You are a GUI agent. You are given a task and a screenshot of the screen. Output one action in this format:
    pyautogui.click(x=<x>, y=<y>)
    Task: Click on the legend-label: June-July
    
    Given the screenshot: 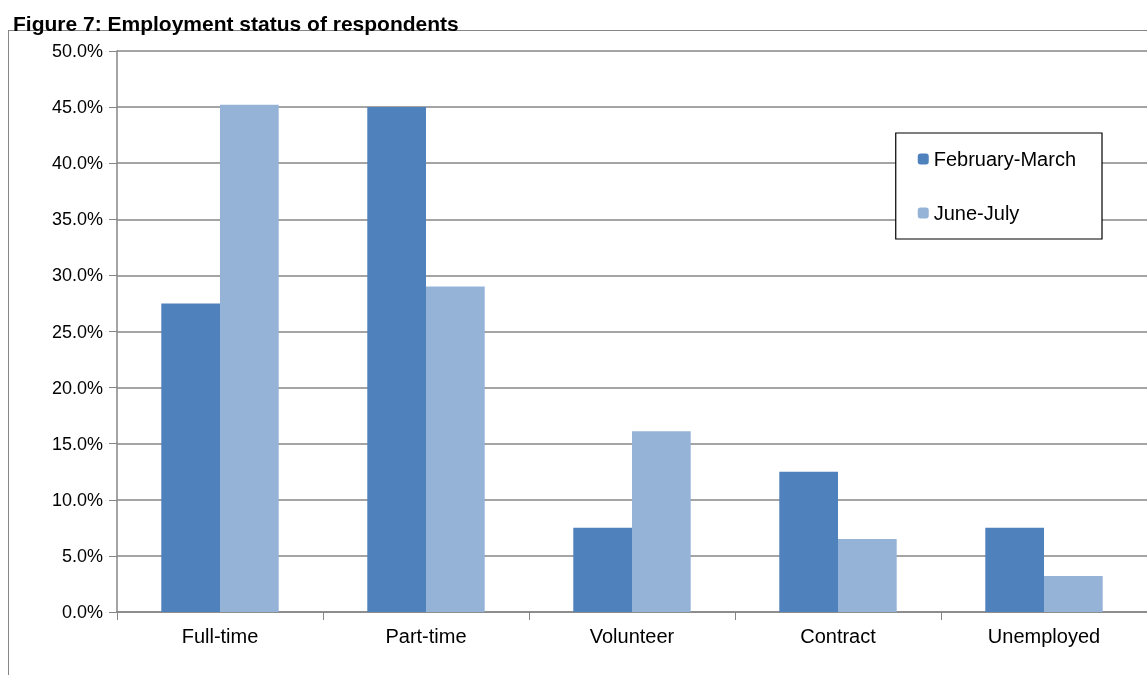 What is the action you would take?
    pyautogui.click(x=976, y=213)
    